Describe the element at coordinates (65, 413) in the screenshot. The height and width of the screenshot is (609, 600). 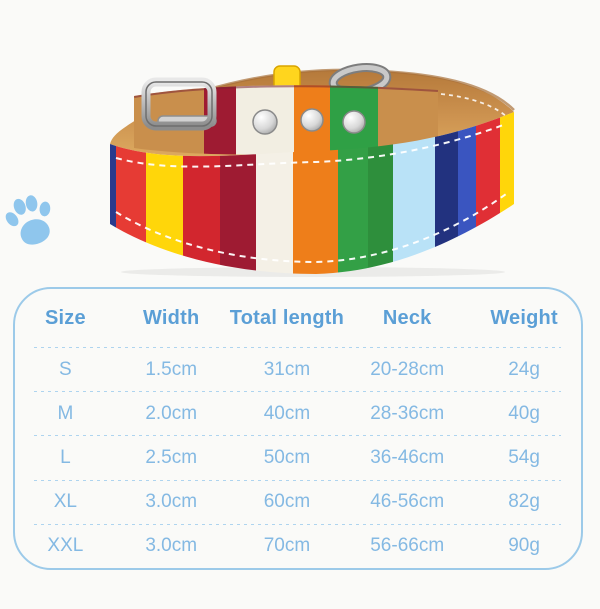
I see `cell-size: M` at that location.